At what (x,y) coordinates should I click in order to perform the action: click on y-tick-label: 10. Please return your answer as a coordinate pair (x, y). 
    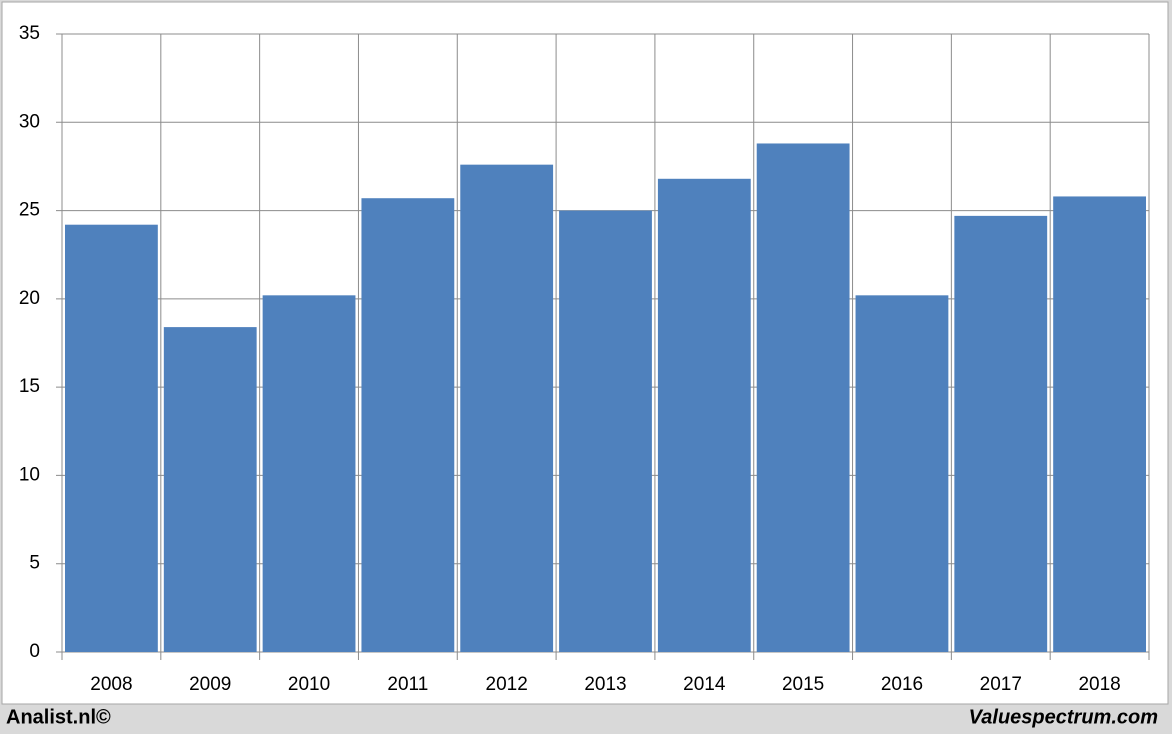
    Looking at the image, I should click on (29, 474).